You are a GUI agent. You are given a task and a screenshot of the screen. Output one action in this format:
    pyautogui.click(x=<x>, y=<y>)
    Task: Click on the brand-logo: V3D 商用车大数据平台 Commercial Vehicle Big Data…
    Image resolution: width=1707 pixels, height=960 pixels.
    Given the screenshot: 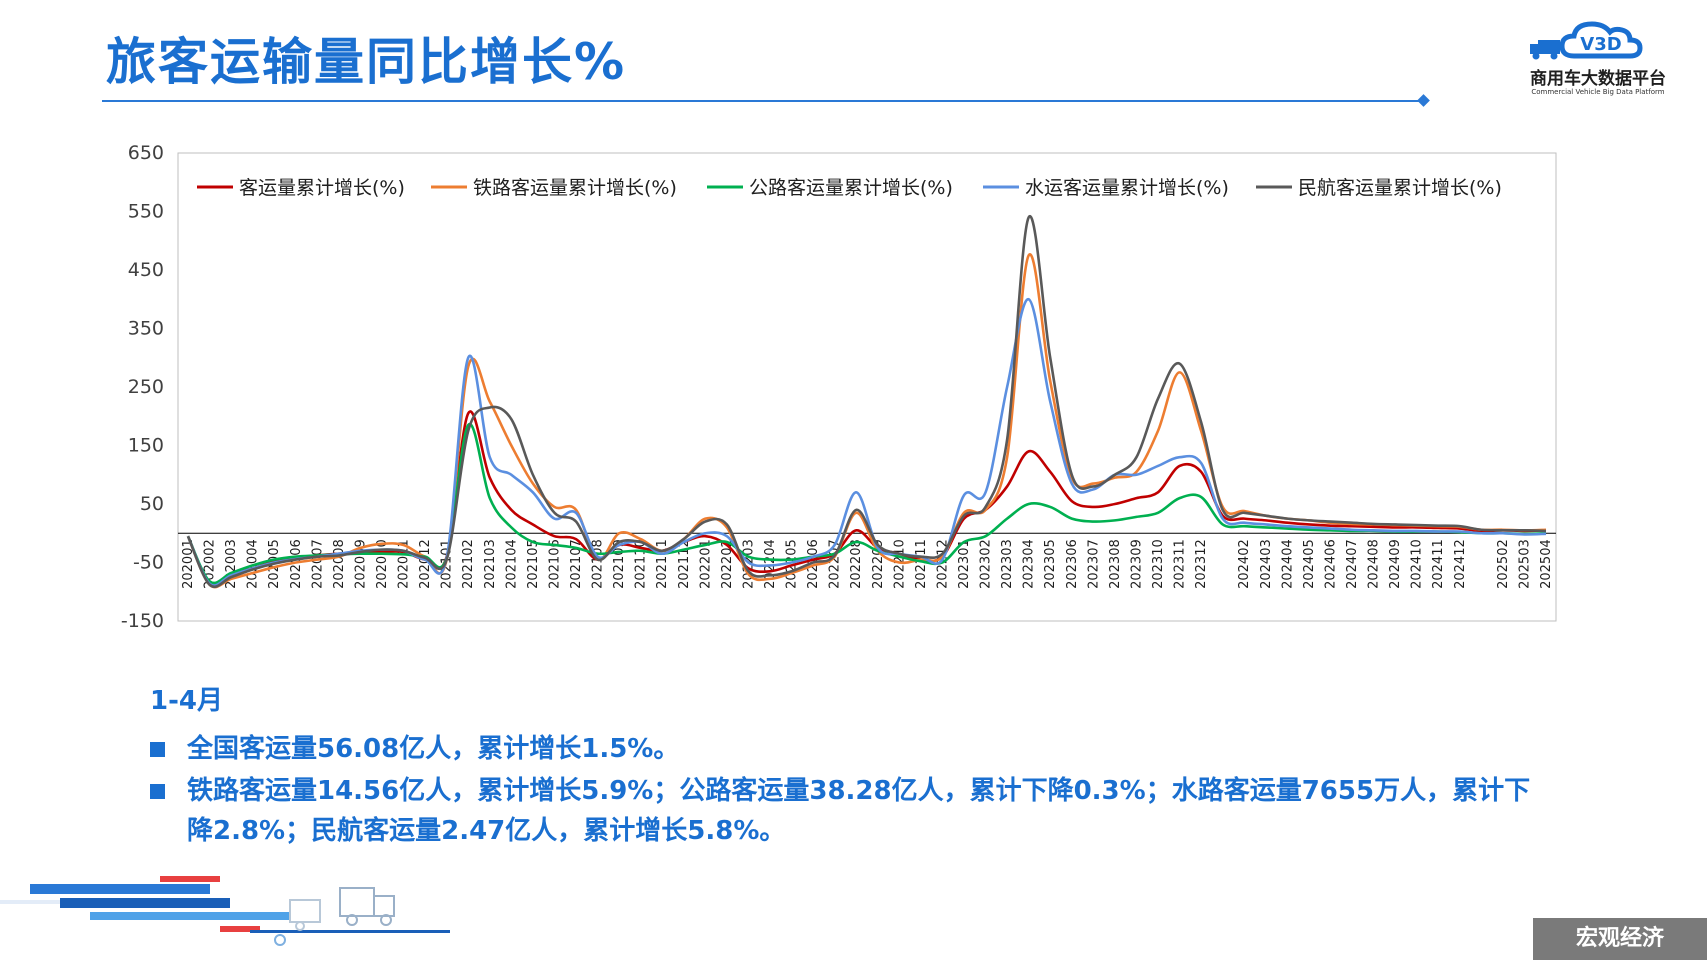 What is the action you would take?
    pyautogui.click(x=1598, y=62)
    